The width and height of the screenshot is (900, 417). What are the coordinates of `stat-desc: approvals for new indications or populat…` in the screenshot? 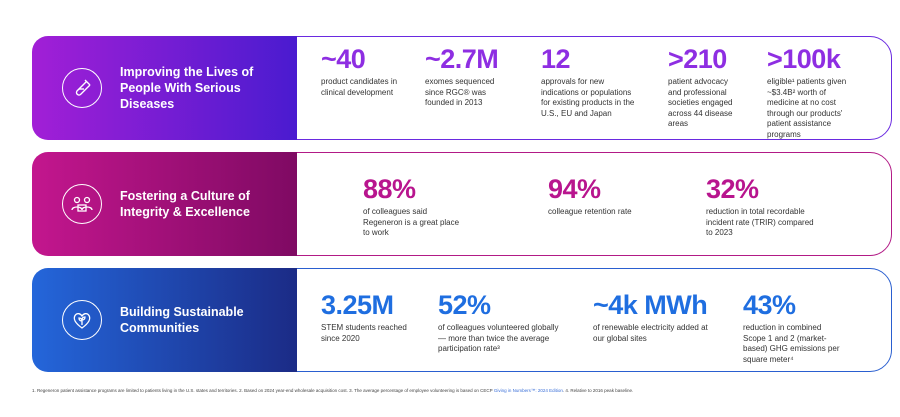 It's located at (588, 97).